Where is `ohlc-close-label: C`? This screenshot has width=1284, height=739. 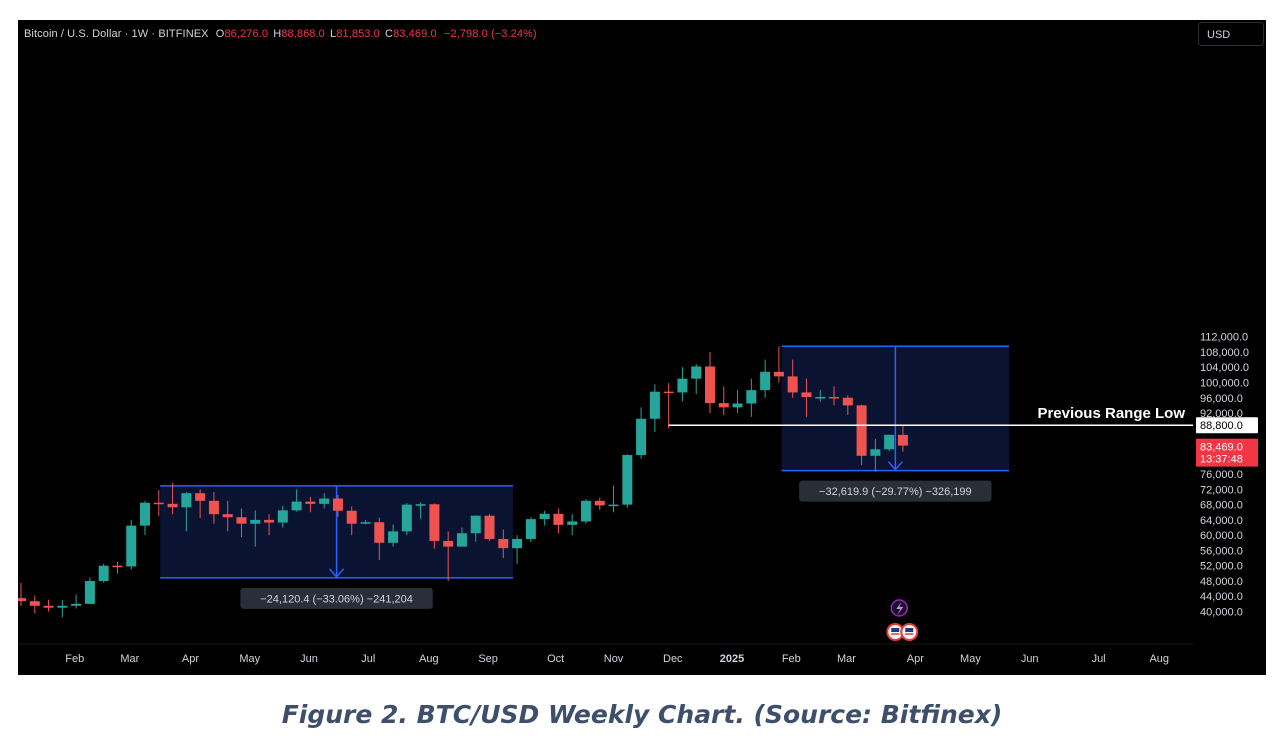 ohlc-close-label: C is located at coordinates (389, 34).